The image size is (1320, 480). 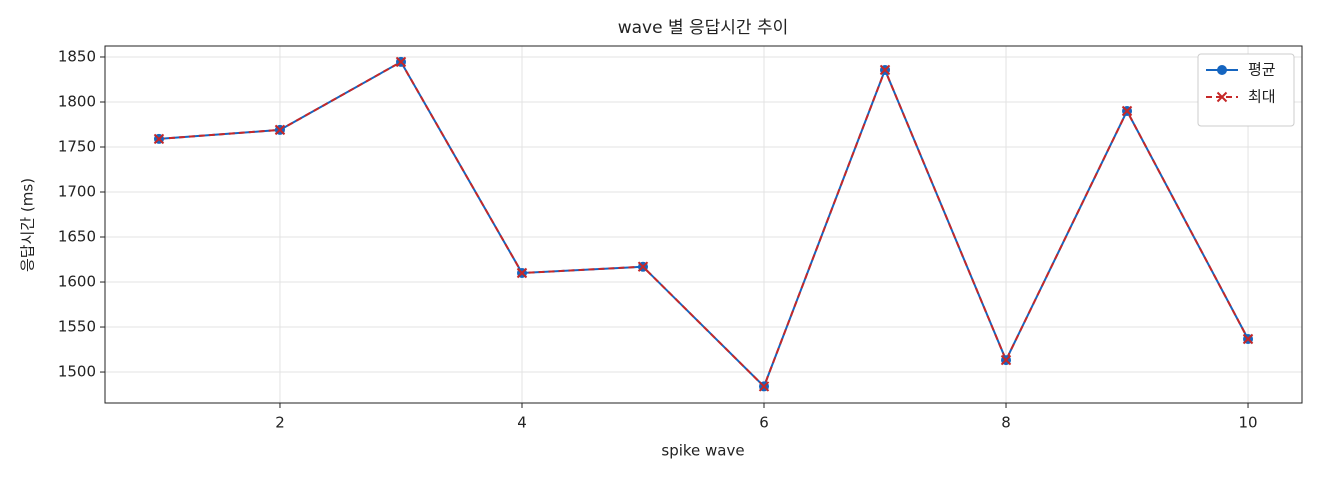 What do you see at coordinates (764, 423) in the screenshot?
I see `x-tick-label: 6` at bounding box center [764, 423].